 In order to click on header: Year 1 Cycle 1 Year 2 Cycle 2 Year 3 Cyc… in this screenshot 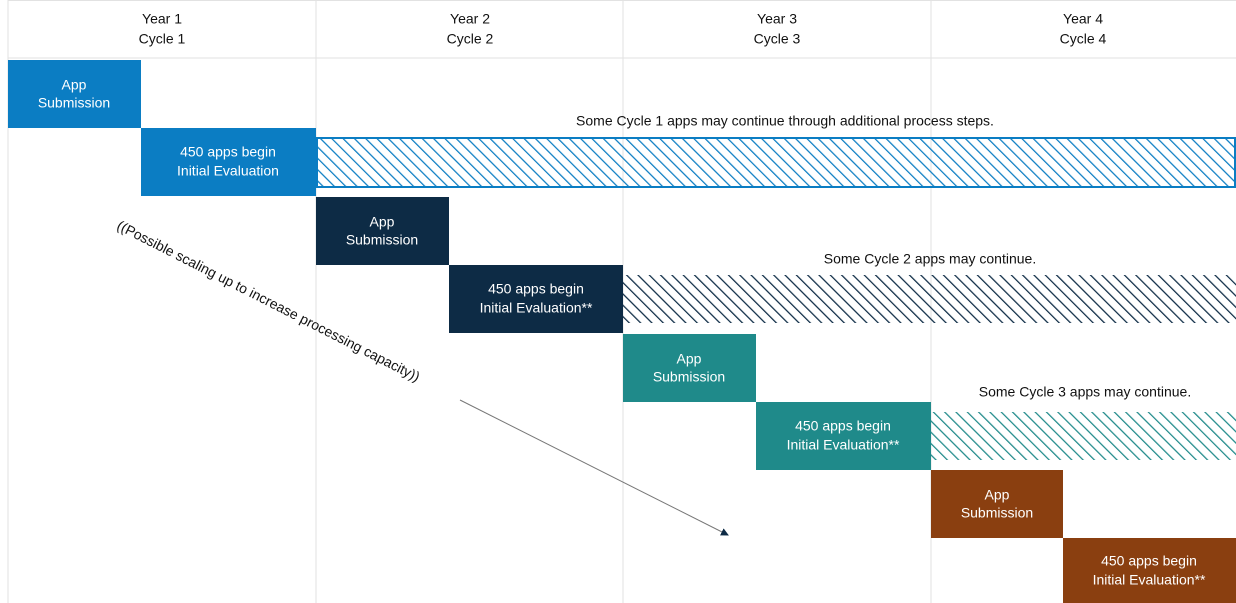, I will do `click(623, 29)`.